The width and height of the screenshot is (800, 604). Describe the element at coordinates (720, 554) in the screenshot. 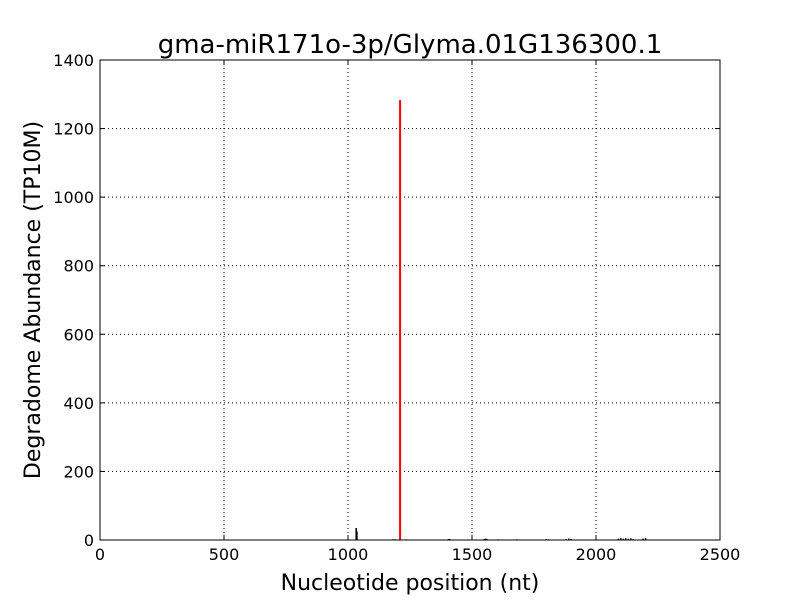

I see `x-tick-label: 2500` at that location.